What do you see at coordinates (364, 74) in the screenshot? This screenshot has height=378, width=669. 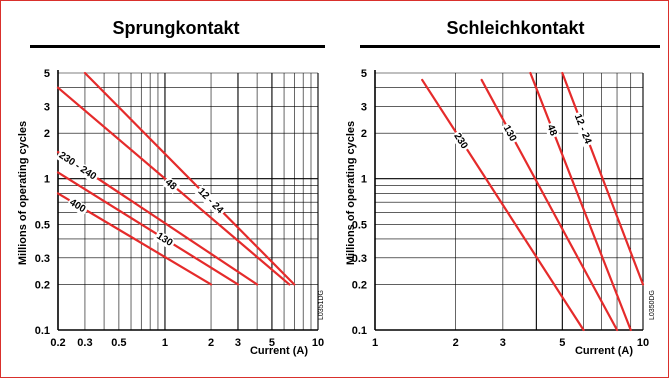 I see `y-tick-label-1-7: 5` at bounding box center [364, 74].